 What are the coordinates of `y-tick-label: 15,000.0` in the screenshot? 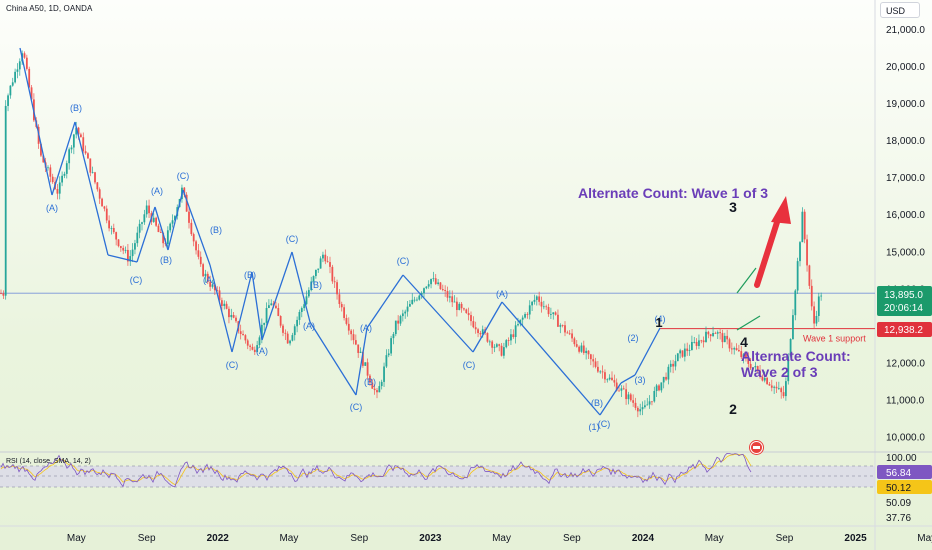 It's located at (905, 252).